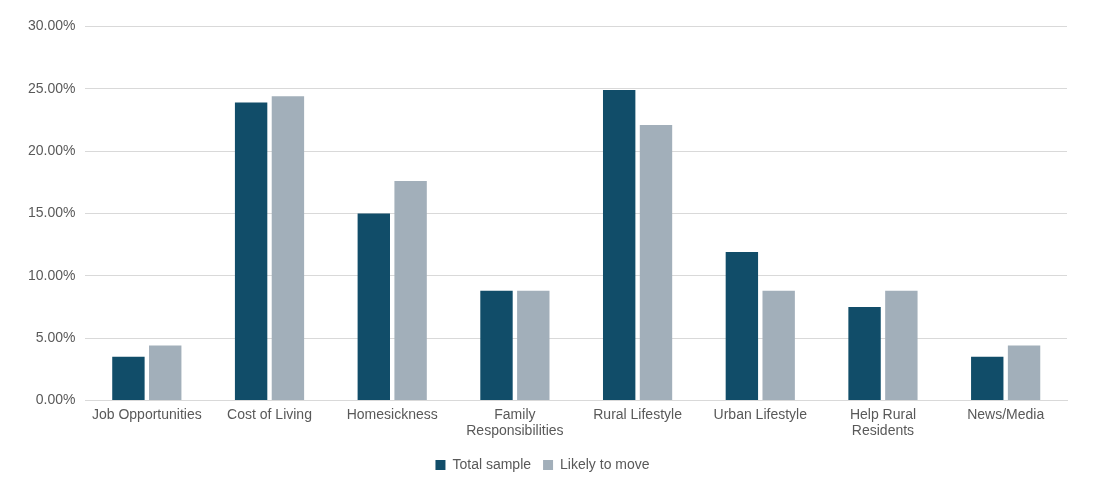 The height and width of the screenshot is (490, 1095). What do you see at coordinates (269, 413) in the screenshot?
I see `x-tick-label: Cost of Living` at bounding box center [269, 413].